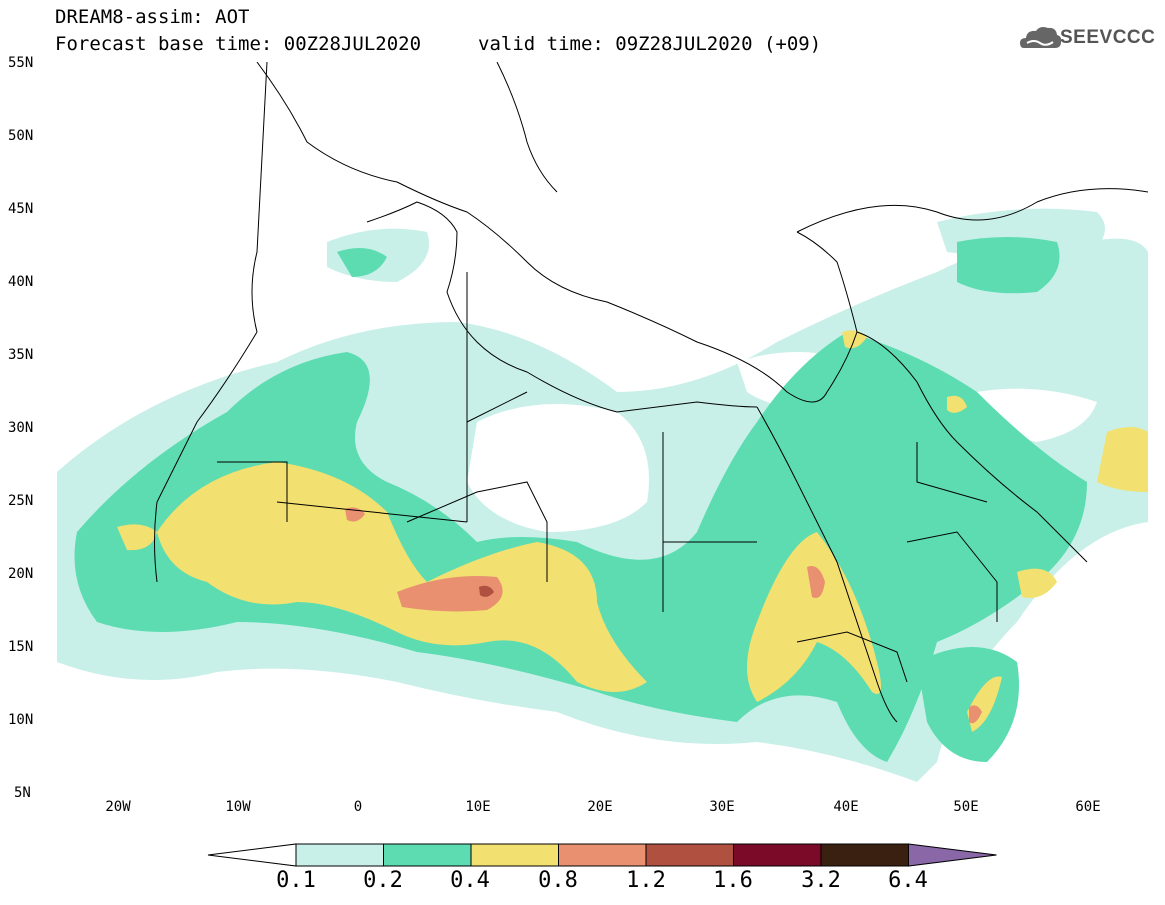 The height and width of the screenshot is (905, 1165). I want to click on lon-label: 30E, so click(722, 807).